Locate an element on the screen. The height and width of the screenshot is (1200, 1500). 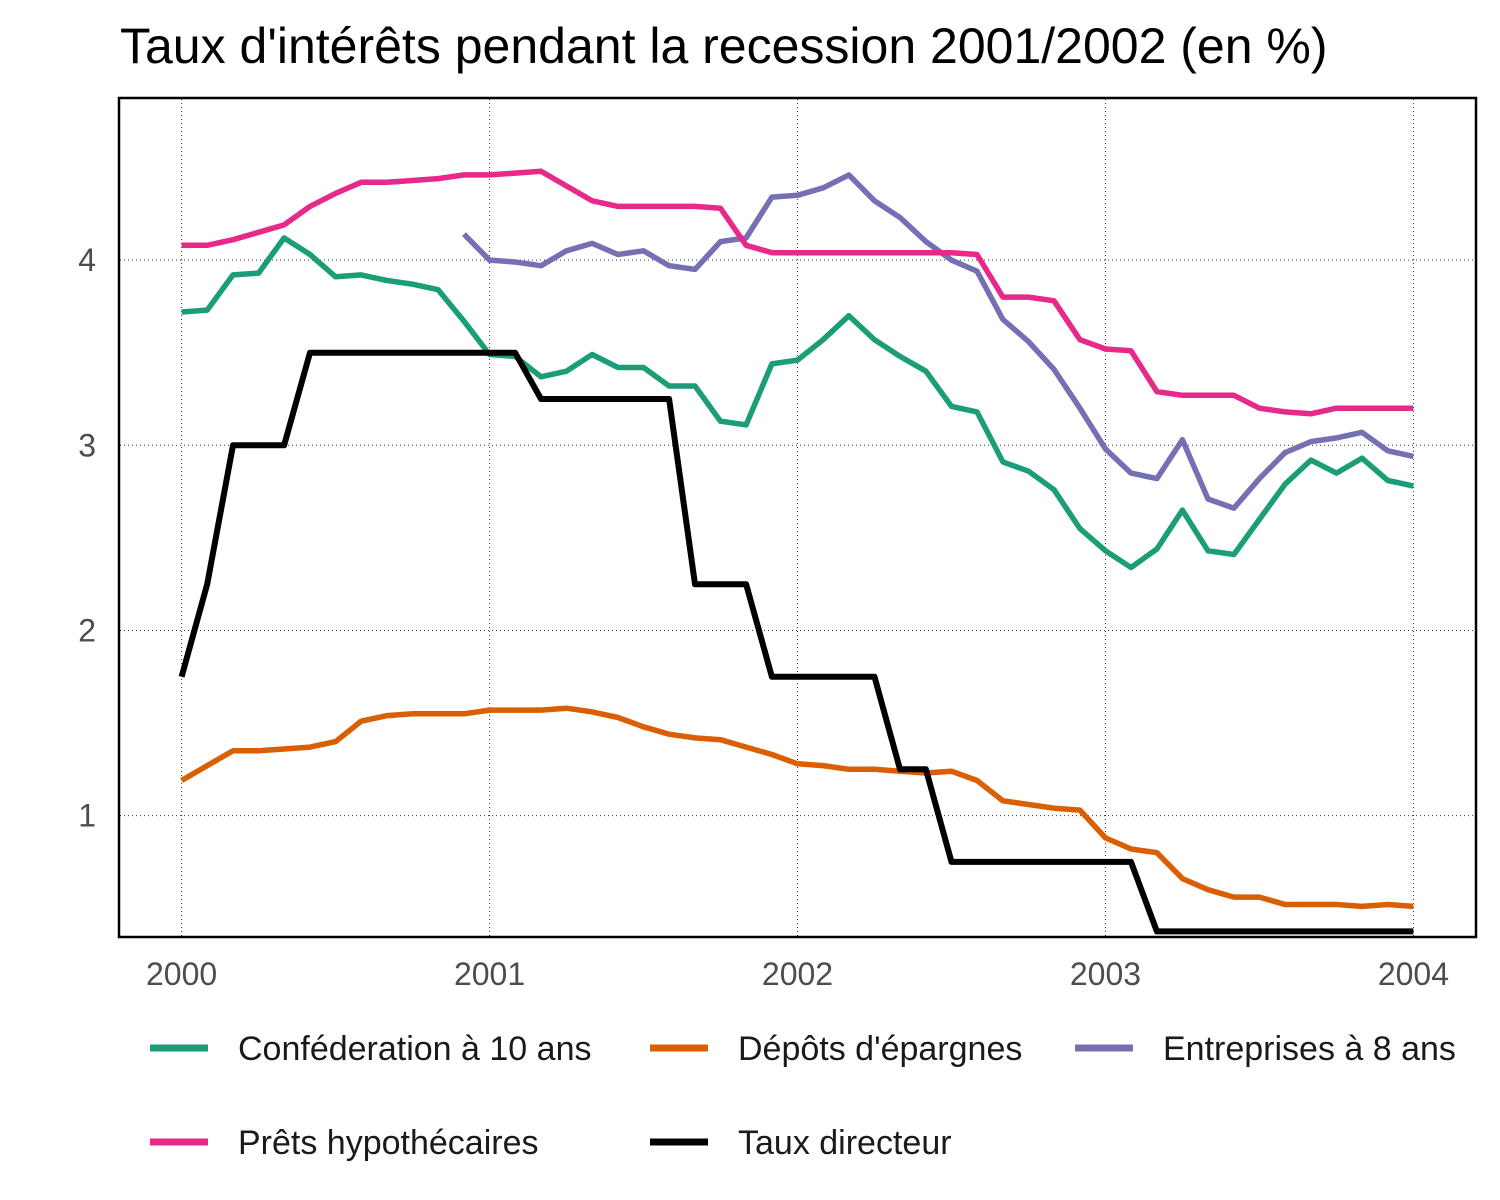
legend-label: Conféderation à 10 ans is located at coordinates (414, 1049).